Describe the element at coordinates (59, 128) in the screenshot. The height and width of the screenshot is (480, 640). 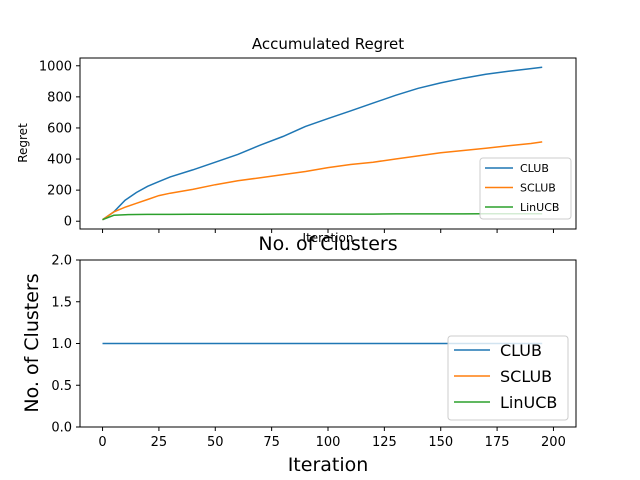
I see `y-tick-label: 600` at that location.